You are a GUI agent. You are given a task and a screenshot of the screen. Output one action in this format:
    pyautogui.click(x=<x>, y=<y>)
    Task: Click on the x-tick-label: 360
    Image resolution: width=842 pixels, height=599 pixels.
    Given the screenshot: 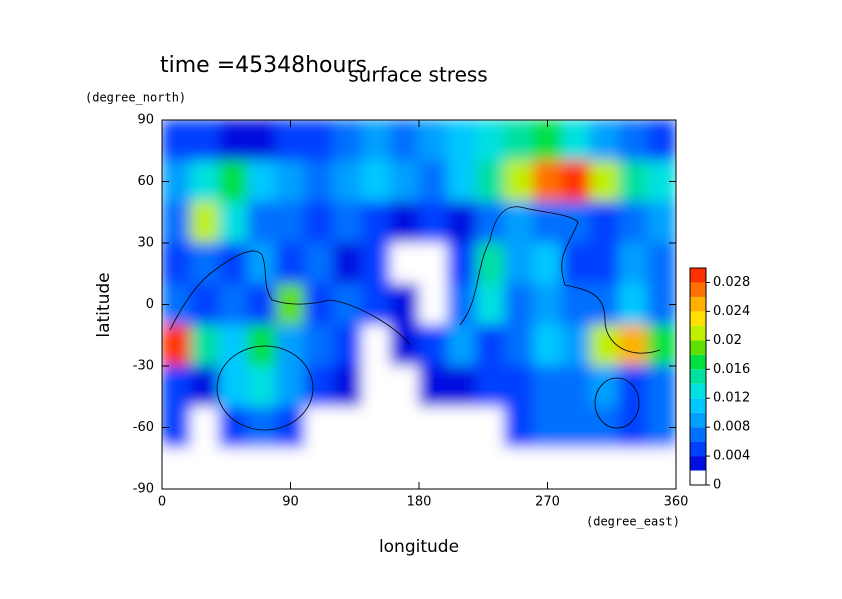 What is the action you would take?
    pyautogui.click(x=676, y=502)
    